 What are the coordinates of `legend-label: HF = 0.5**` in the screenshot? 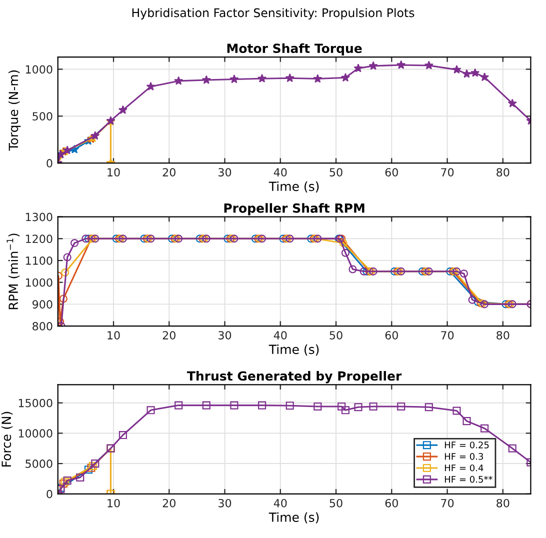 It's located at (468, 479).